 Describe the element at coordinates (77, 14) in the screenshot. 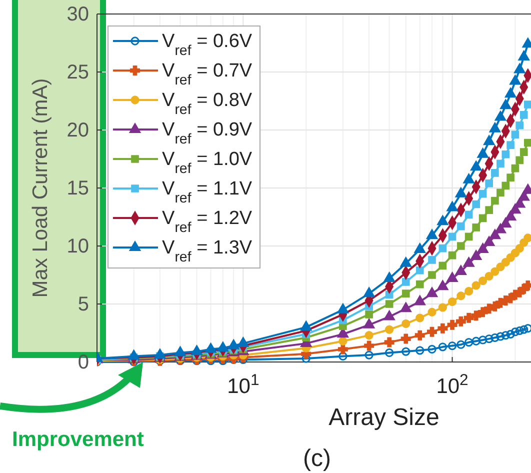

I see `y-tick-label: 30` at that location.